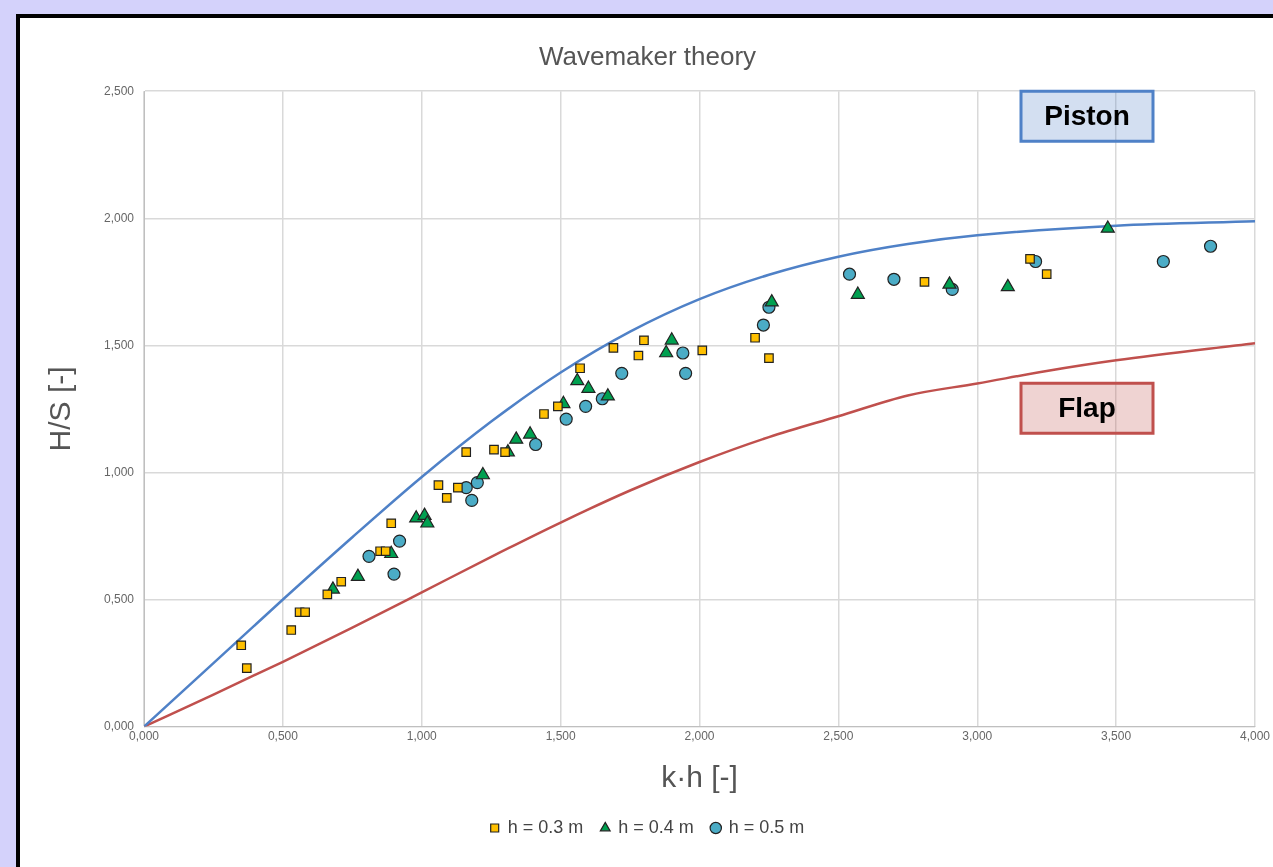 This screenshot has width=1273, height=867. Describe the element at coordinates (119, 344) in the screenshot. I see `y-tick-label: 1,500` at that location.